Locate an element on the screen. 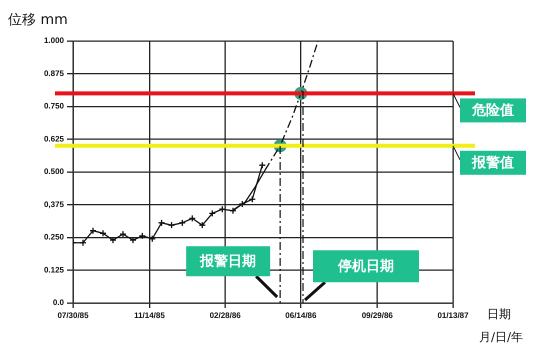 This screenshot has width=550, height=352. x-tick-label: 09/29/86 is located at coordinates (378, 315).